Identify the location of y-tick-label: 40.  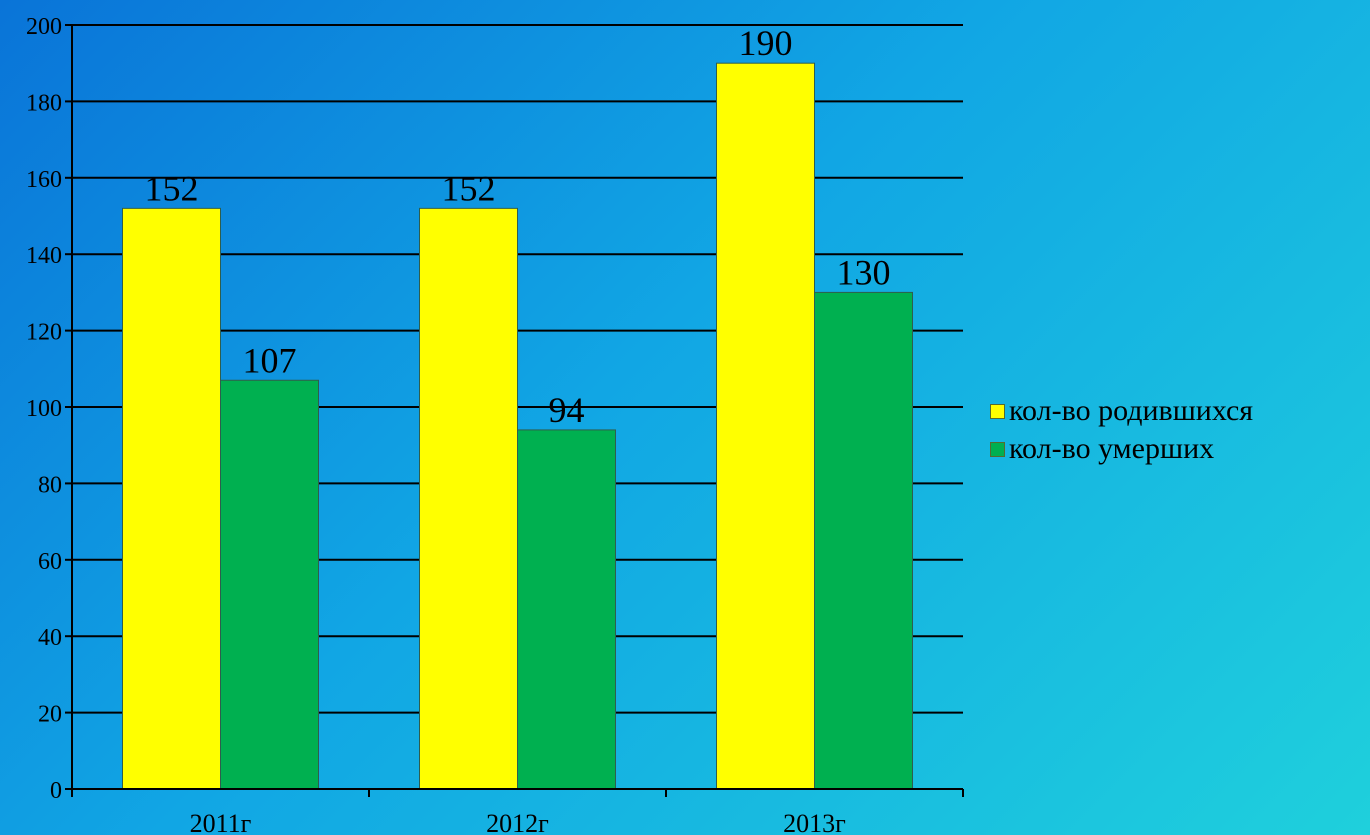
(50, 638).